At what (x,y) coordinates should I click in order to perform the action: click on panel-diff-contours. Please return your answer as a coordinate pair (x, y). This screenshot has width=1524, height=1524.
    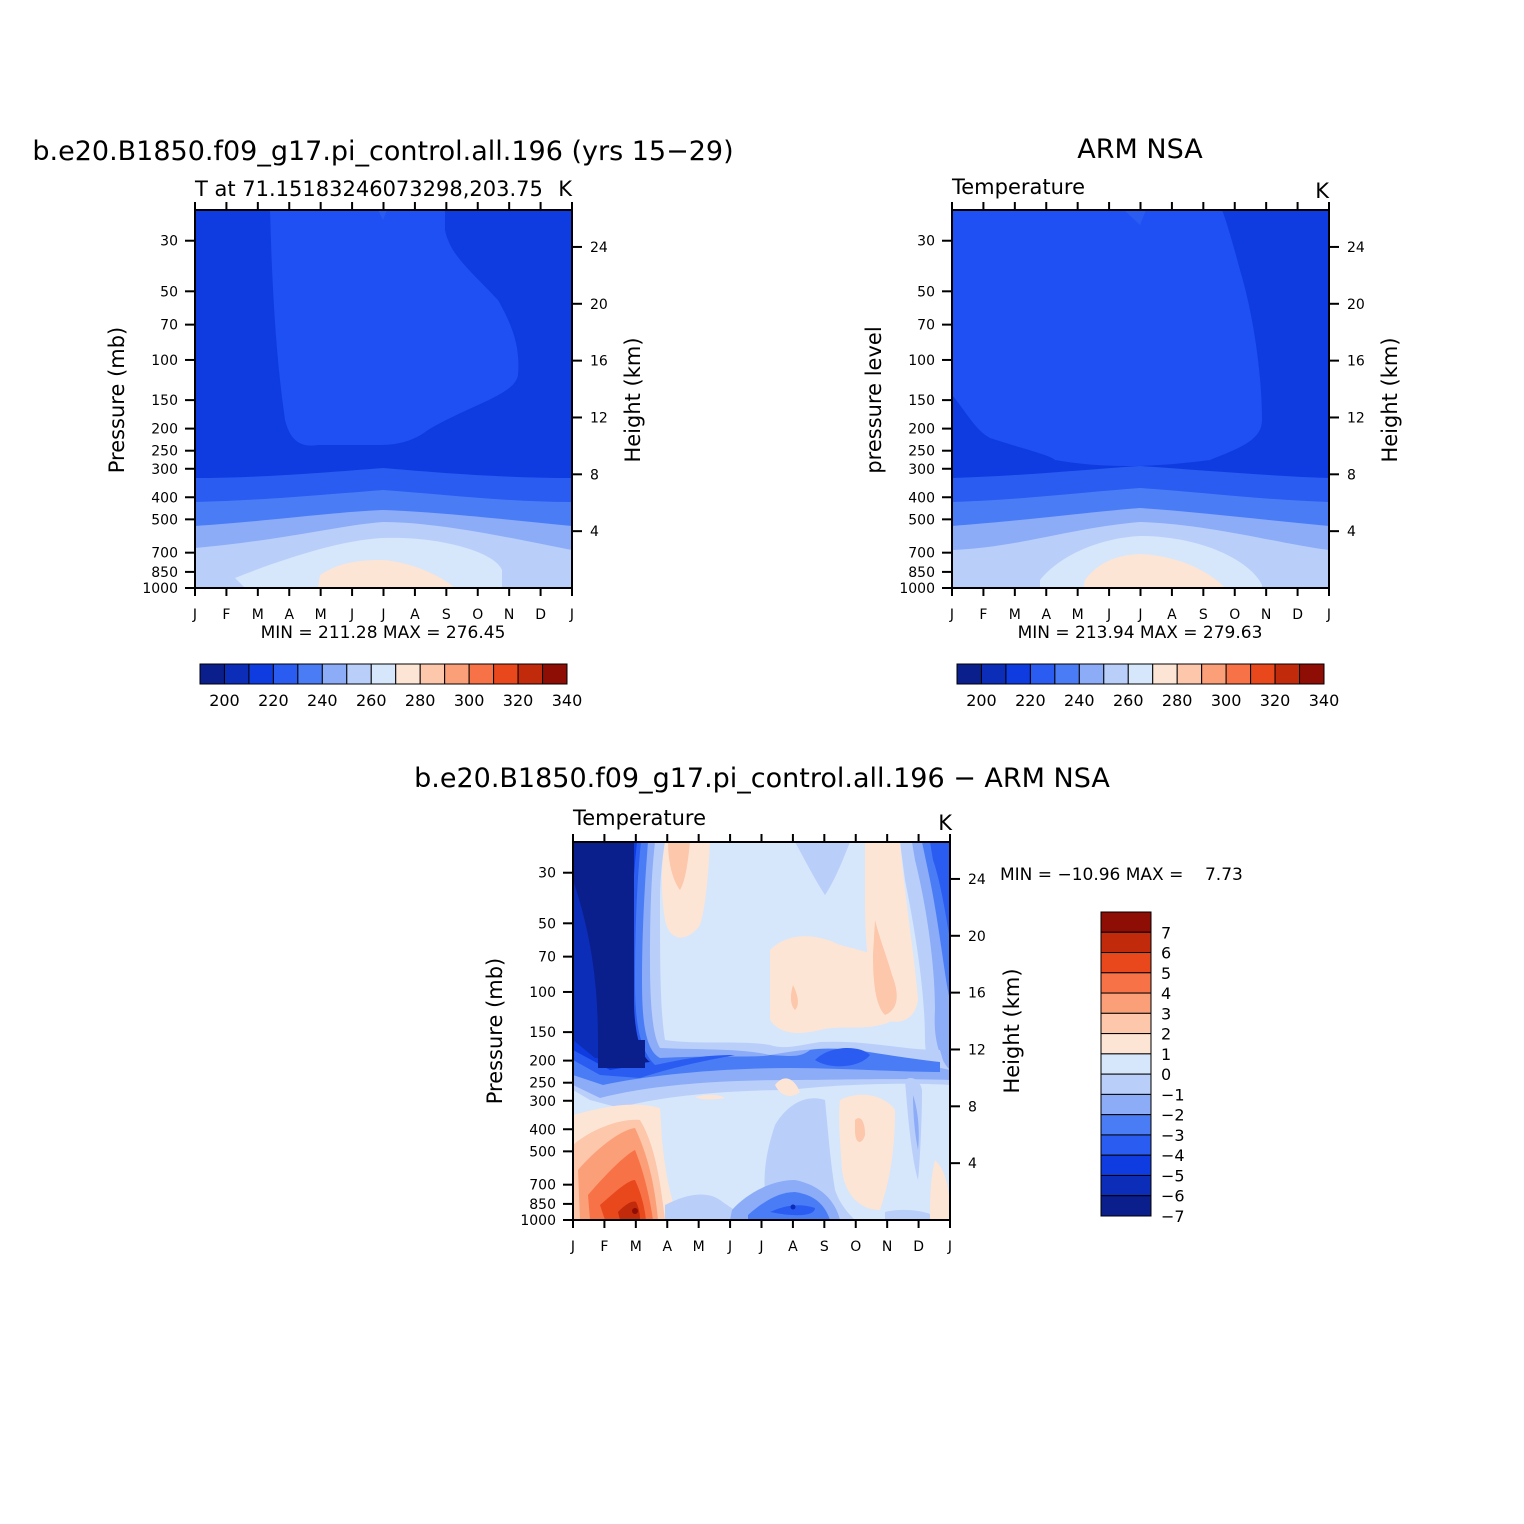
    Looking at the image, I should click on (761, 1031).